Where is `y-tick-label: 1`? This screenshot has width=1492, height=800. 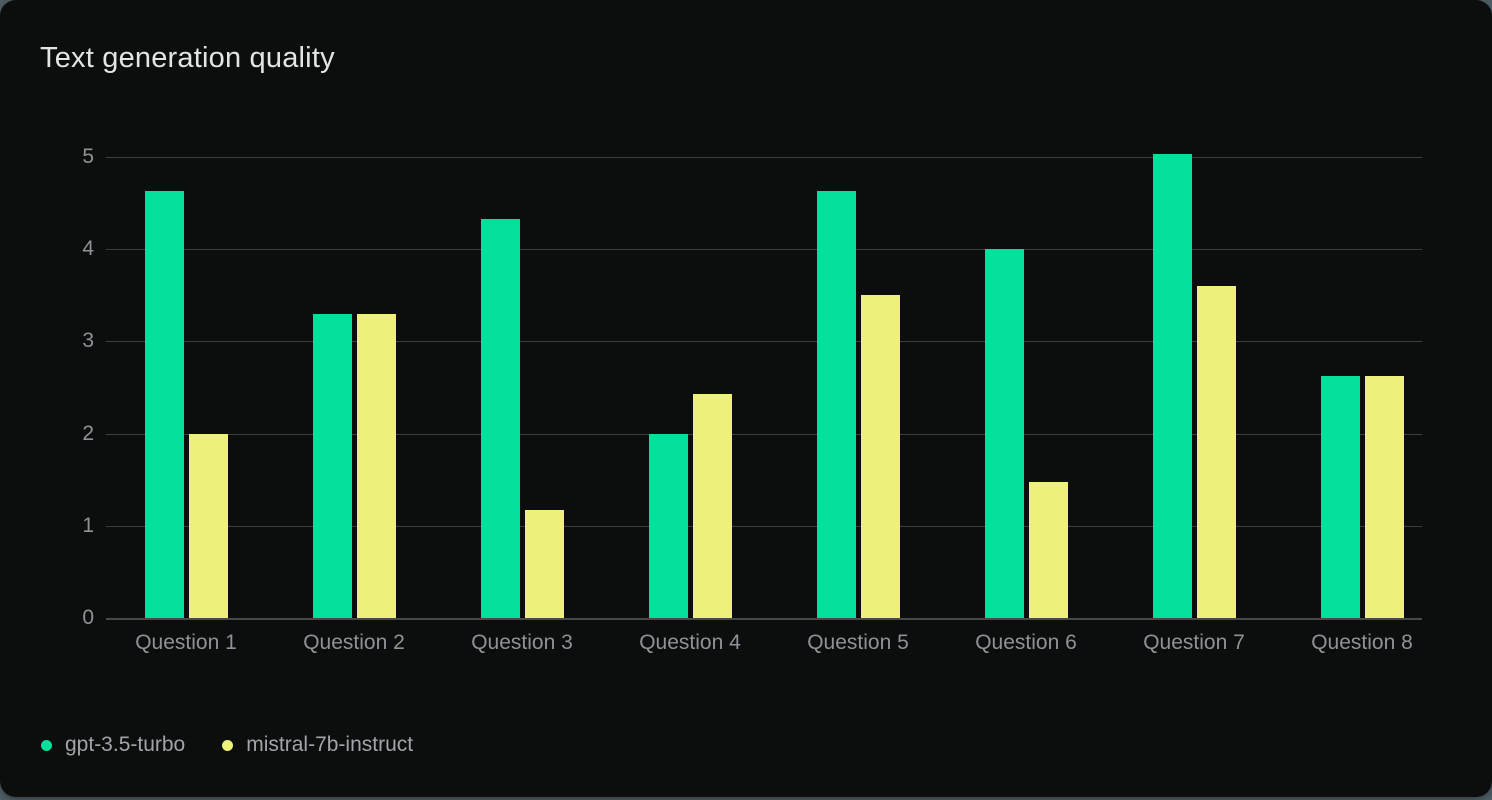 y-tick-label: 1 is located at coordinates (88, 525).